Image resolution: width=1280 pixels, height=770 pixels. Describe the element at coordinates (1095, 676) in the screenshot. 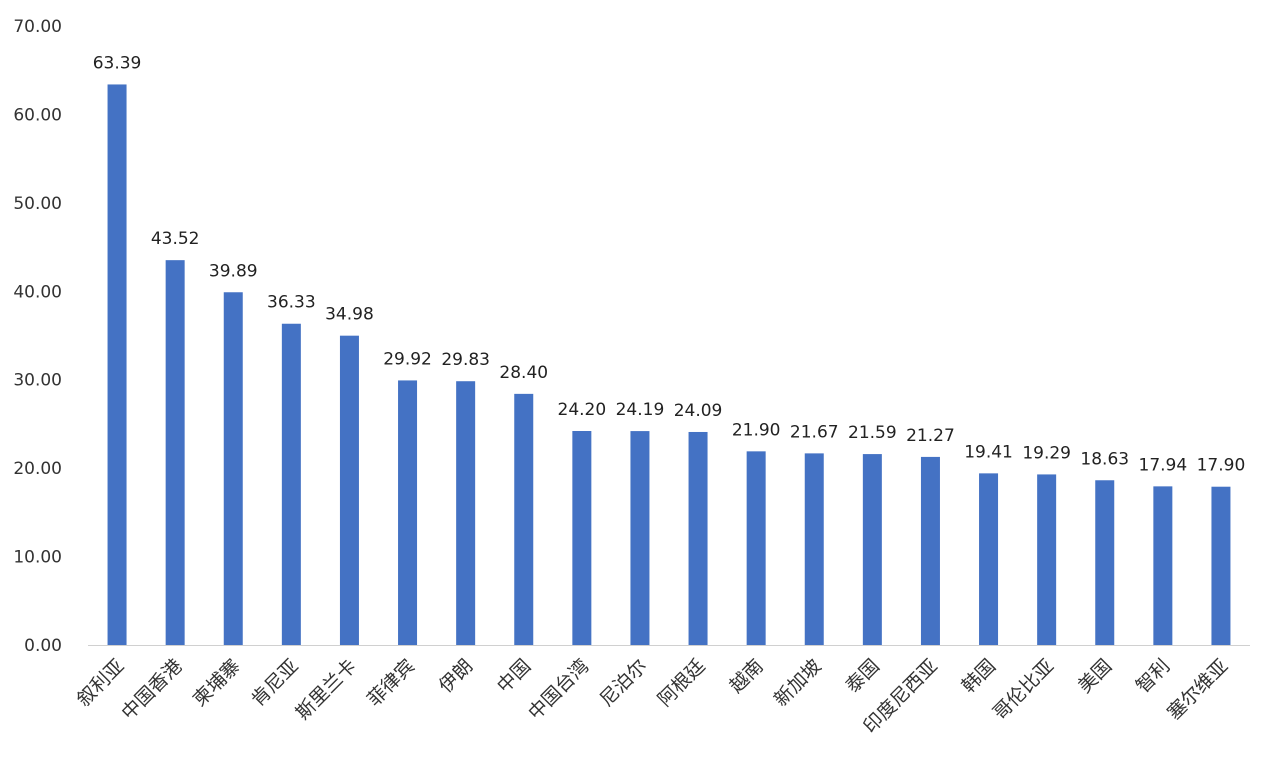

I see `x-tick-label: 美国` at that location.